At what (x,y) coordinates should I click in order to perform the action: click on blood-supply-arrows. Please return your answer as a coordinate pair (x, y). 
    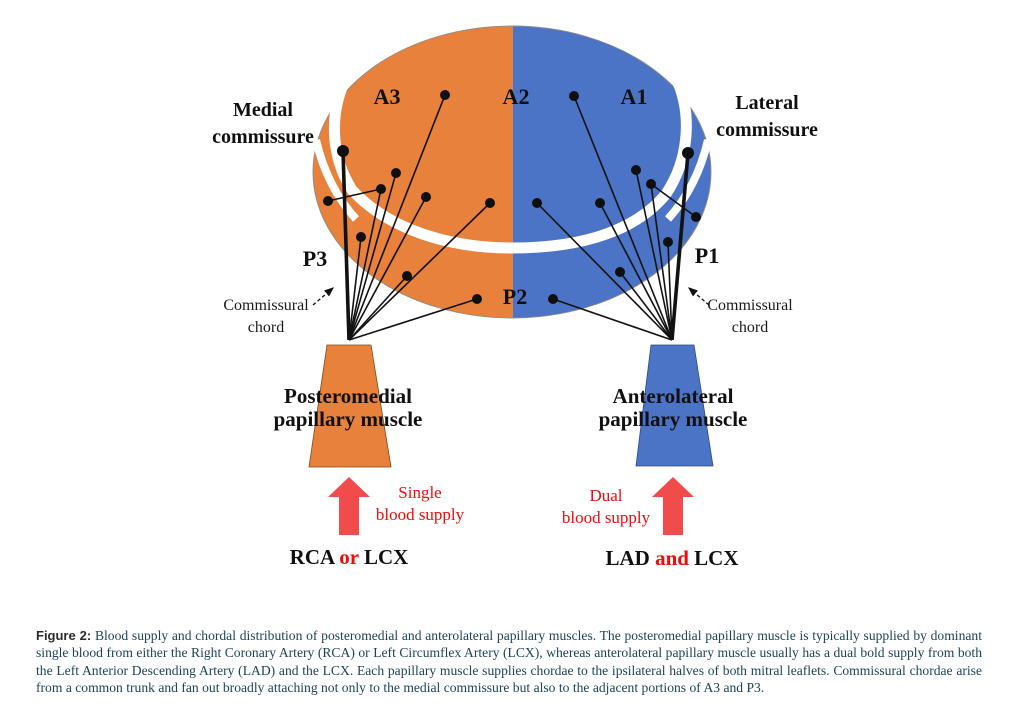
    Looking at the image, I should click on (511, 506).